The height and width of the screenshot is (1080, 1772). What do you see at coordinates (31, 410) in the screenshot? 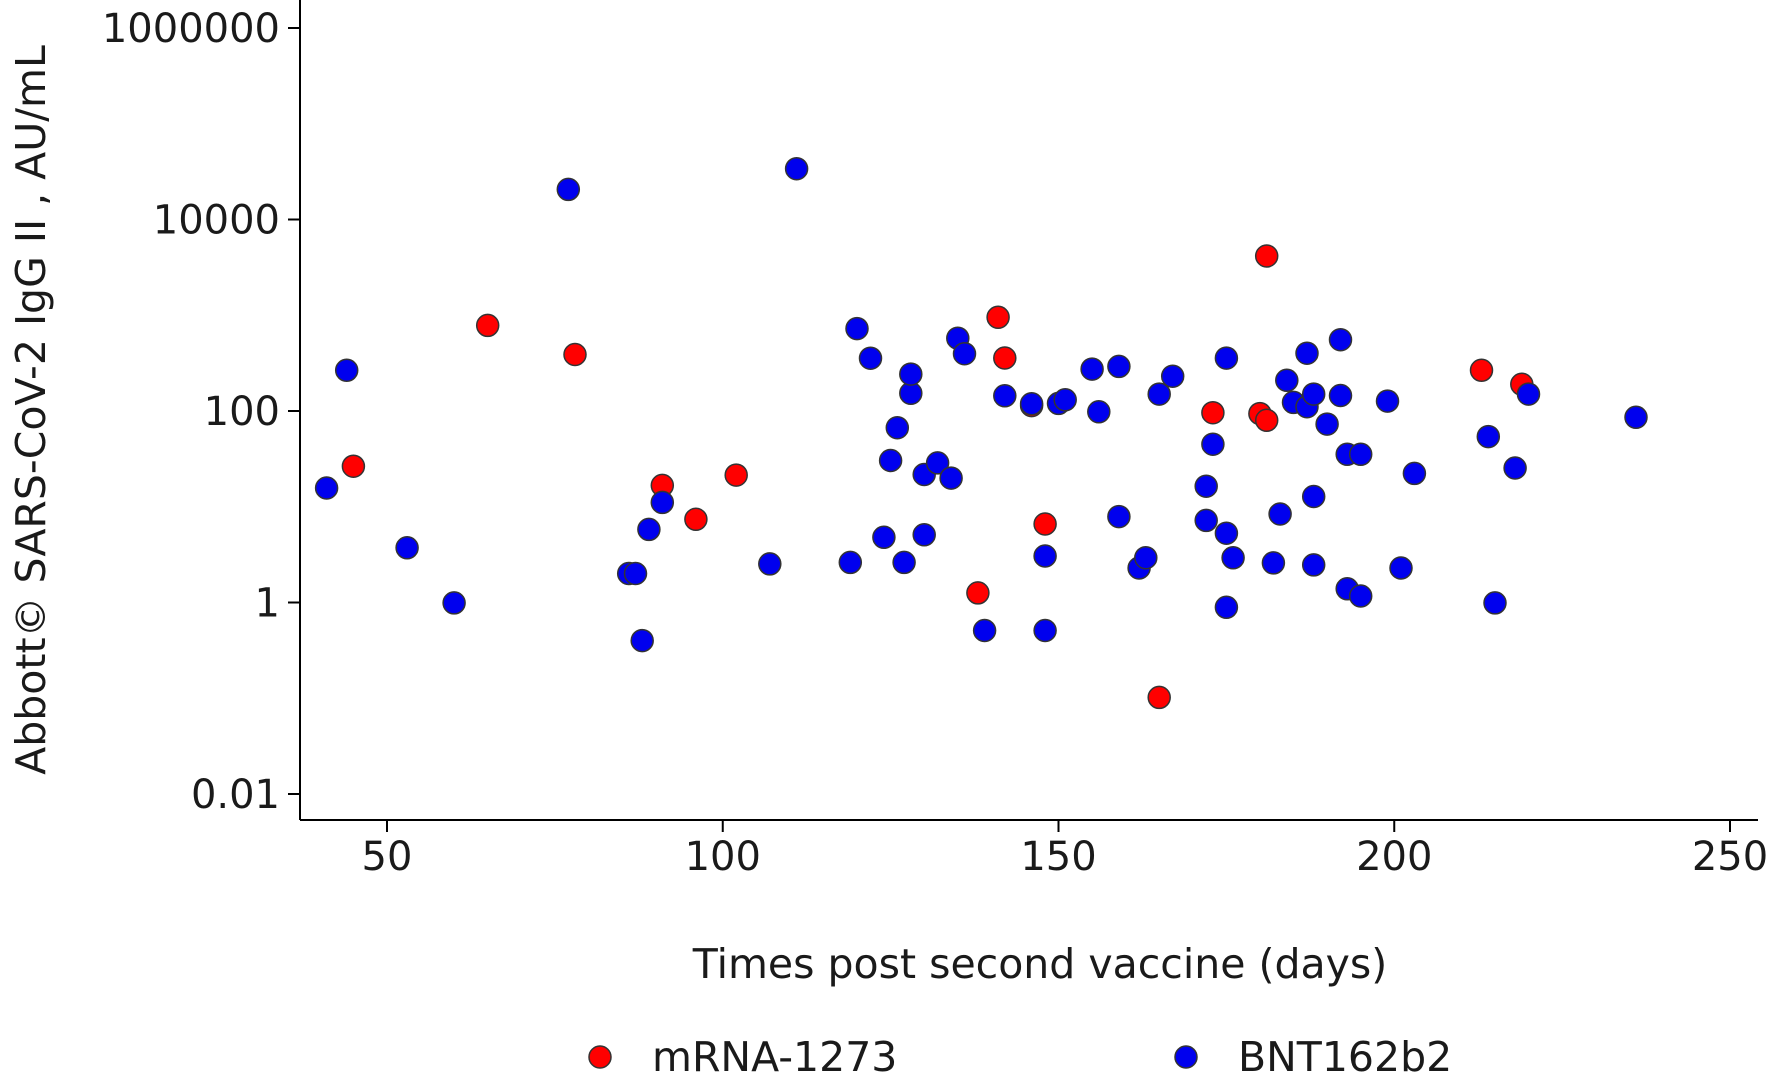
I see `y-axis-title: Abbott© SARS-CoV-2 IgG II , AU/mL` at bounding box center [31, 410].